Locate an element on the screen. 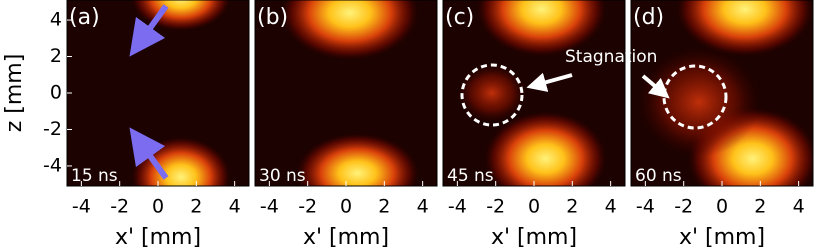 The image size is (822, 250). time-label: 45 ns is located at coordinates (470, 176).